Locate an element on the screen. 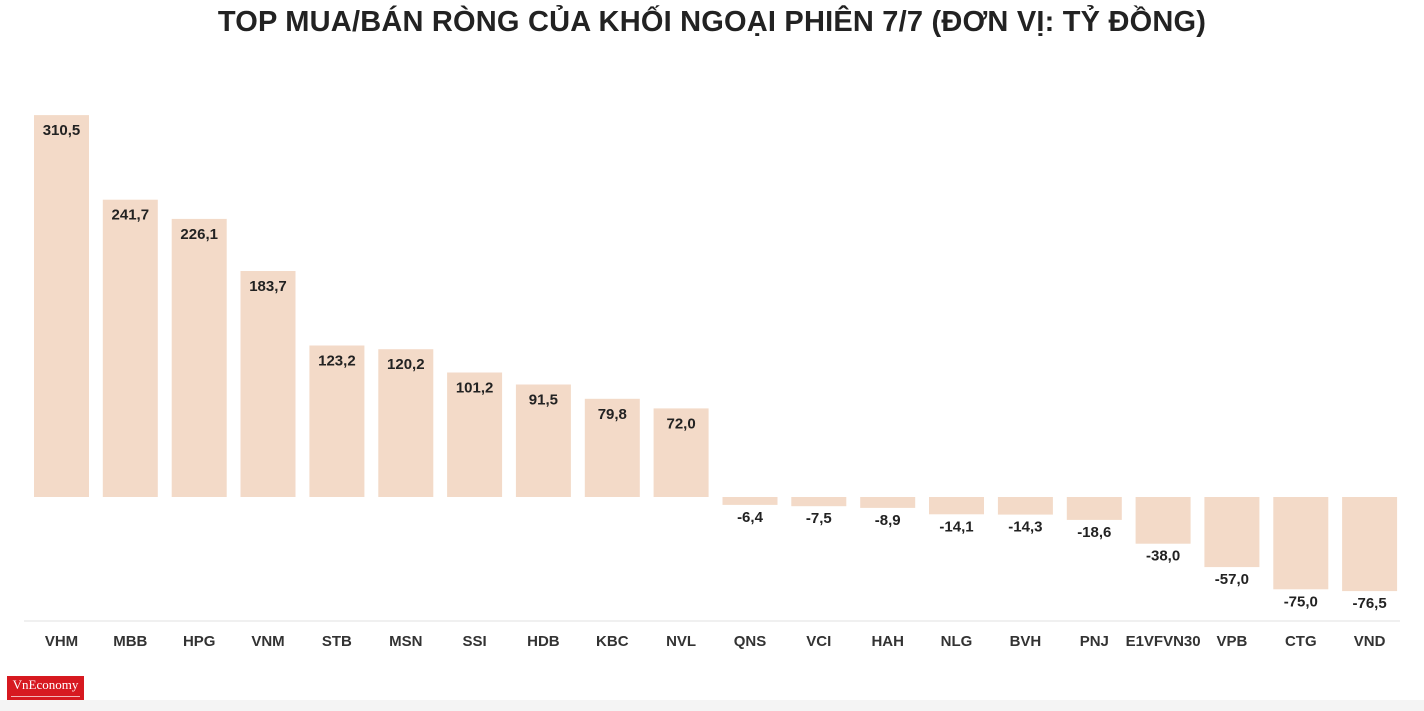  category-label-nlg: NLG is located at coordinates (957, 641).